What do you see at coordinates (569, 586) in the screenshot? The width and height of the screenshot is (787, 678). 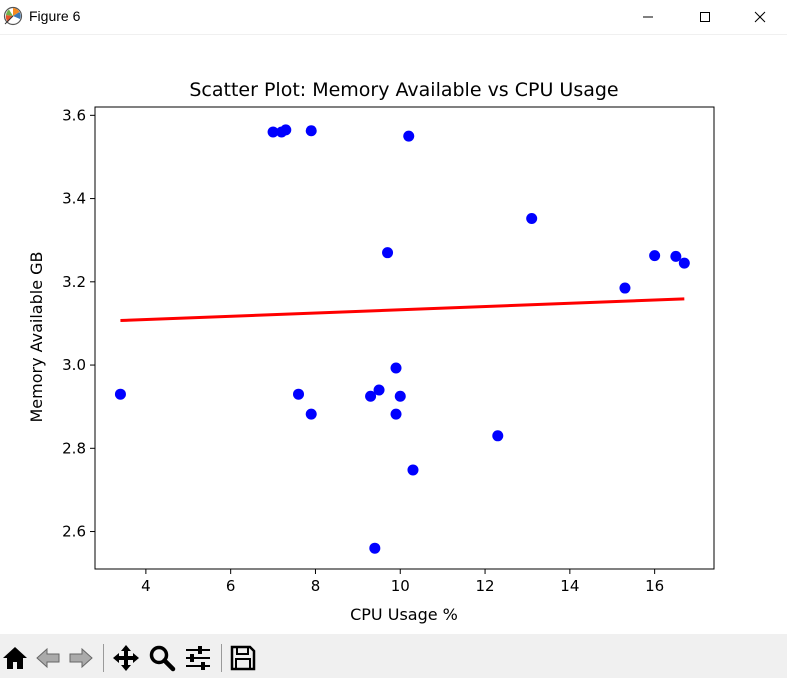 I see `x-tick-label: 14` at bounding box center [569, 586].